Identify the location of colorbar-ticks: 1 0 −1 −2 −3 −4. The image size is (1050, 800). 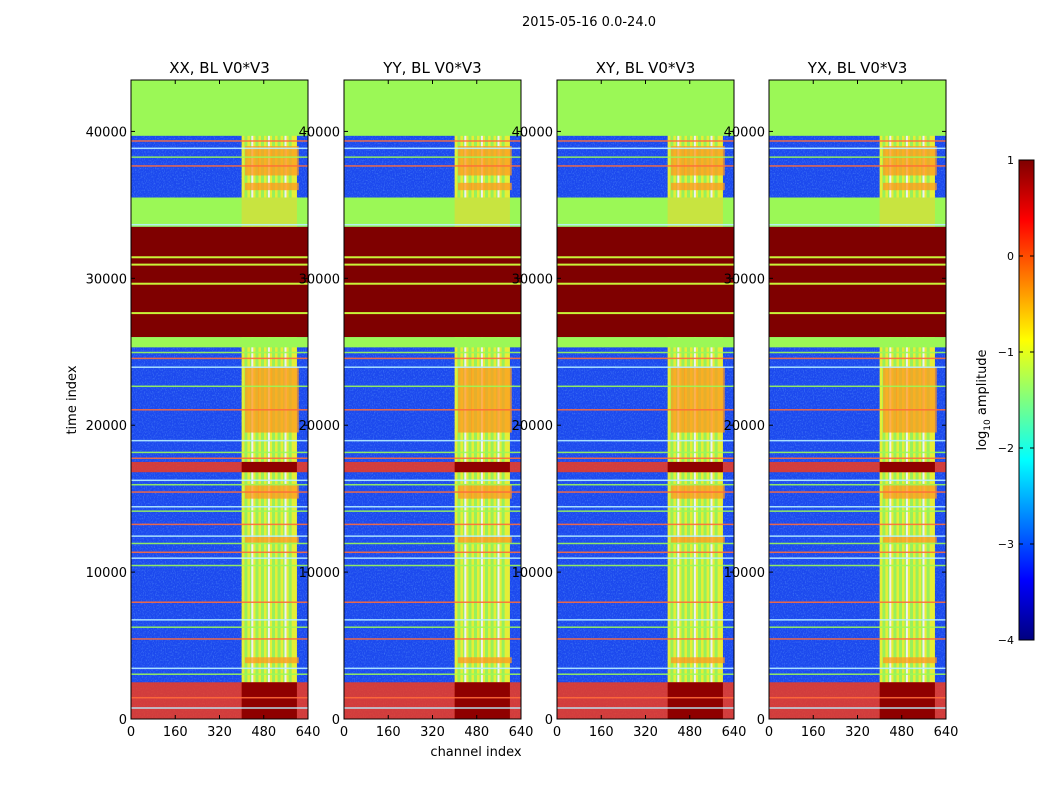
(1016, 400).